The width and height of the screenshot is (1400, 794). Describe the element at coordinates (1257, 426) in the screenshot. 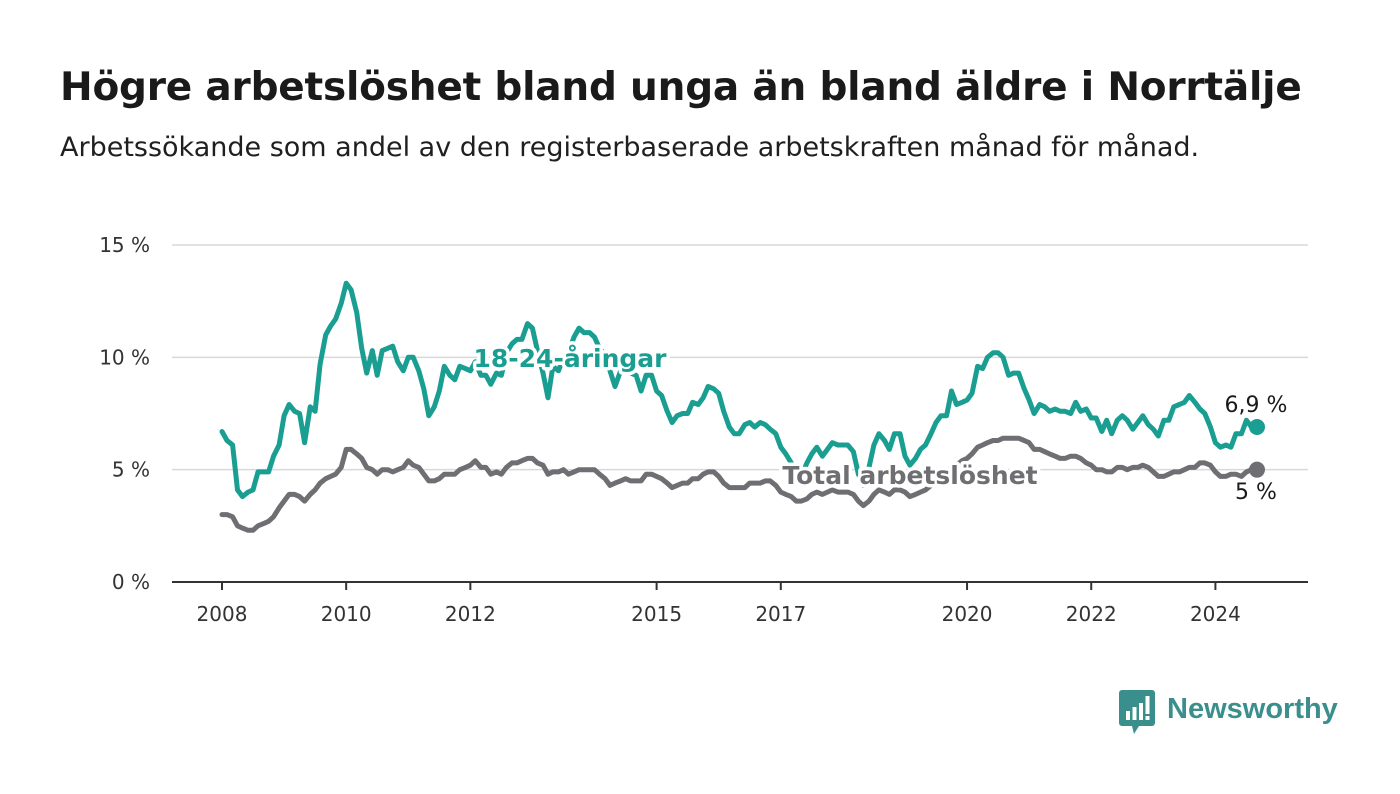

I see `end-point-youth` at that location.